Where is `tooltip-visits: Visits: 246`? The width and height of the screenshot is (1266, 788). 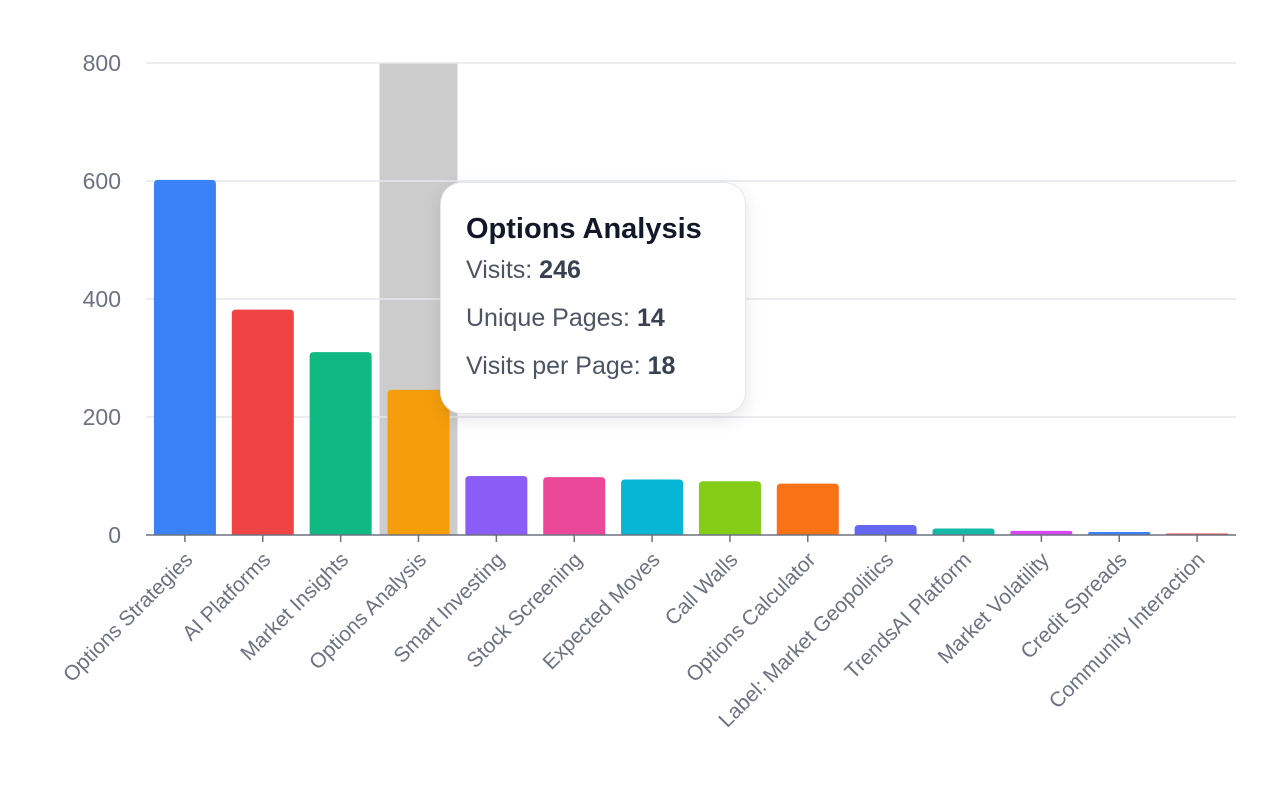 tooltip-visits: Visits: 246 is located at coordinates (593, 270).